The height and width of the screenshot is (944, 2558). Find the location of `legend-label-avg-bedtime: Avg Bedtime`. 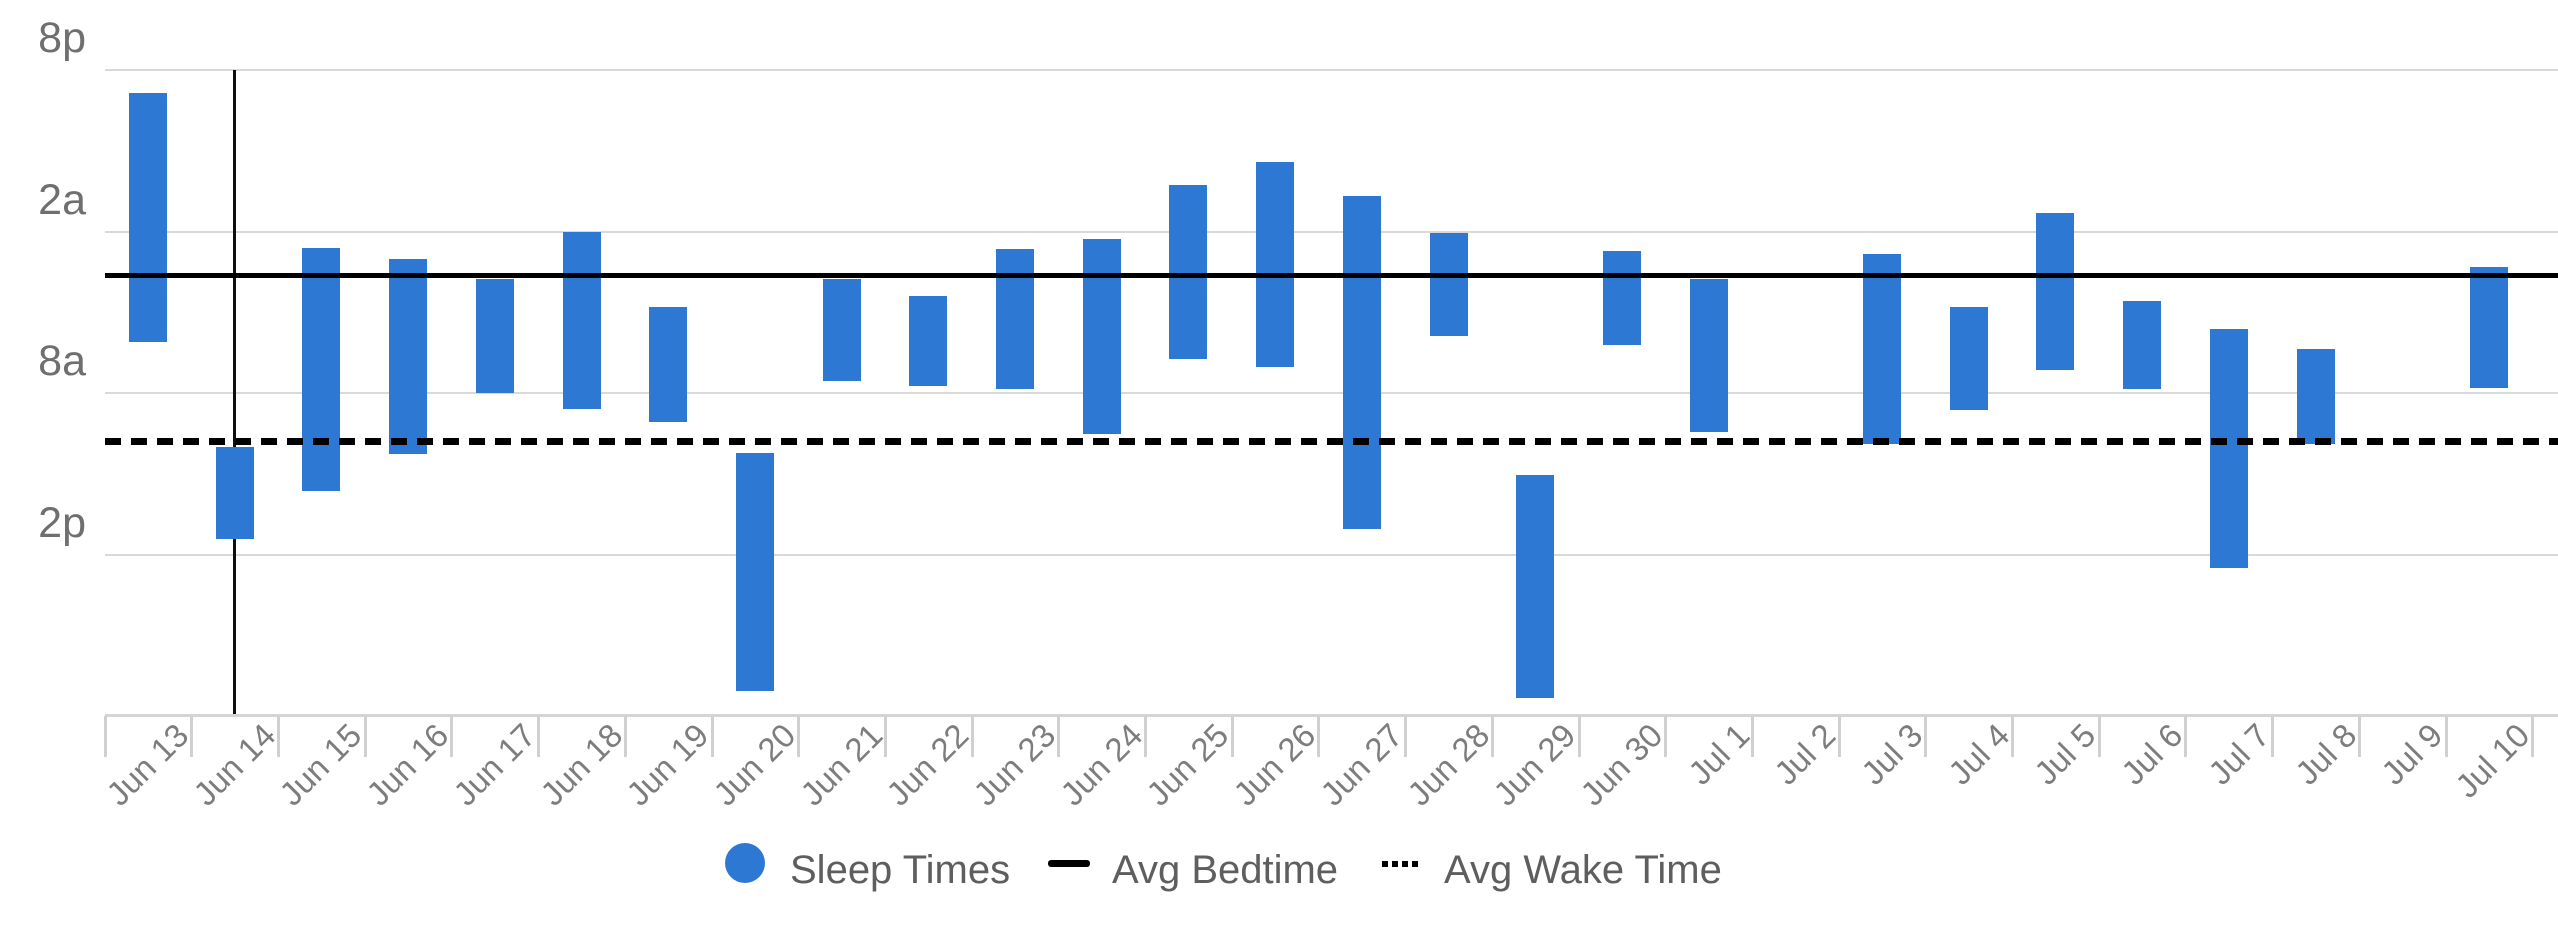

legend-label-avg-bedtime: Avg Bedtime is located at coordinates (1225, 870).